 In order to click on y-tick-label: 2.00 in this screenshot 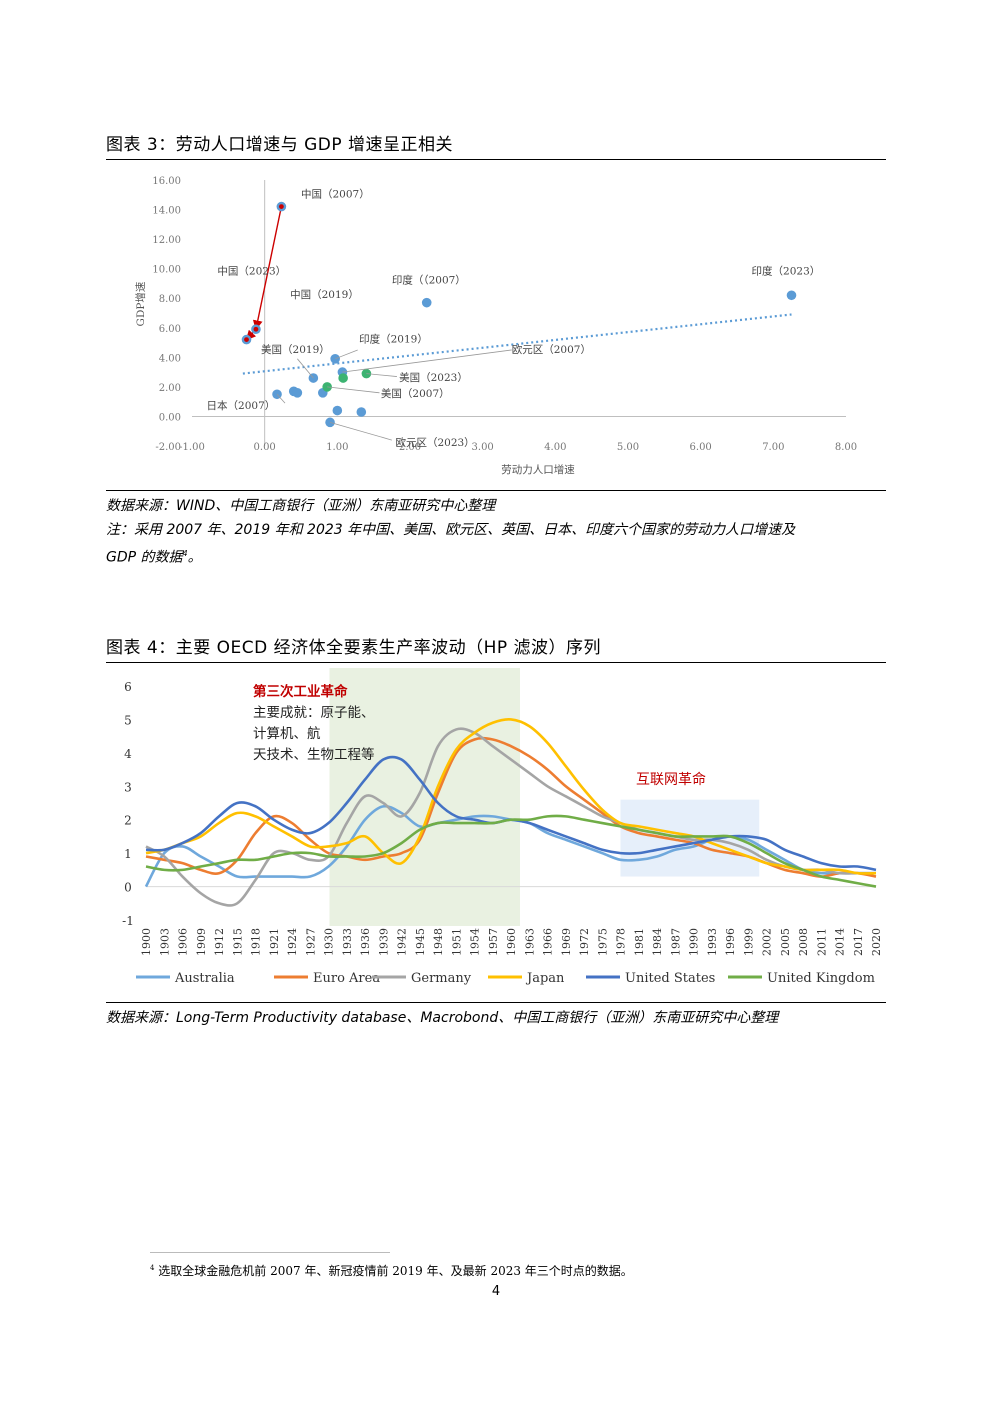, I will do `click(170, 388)`.